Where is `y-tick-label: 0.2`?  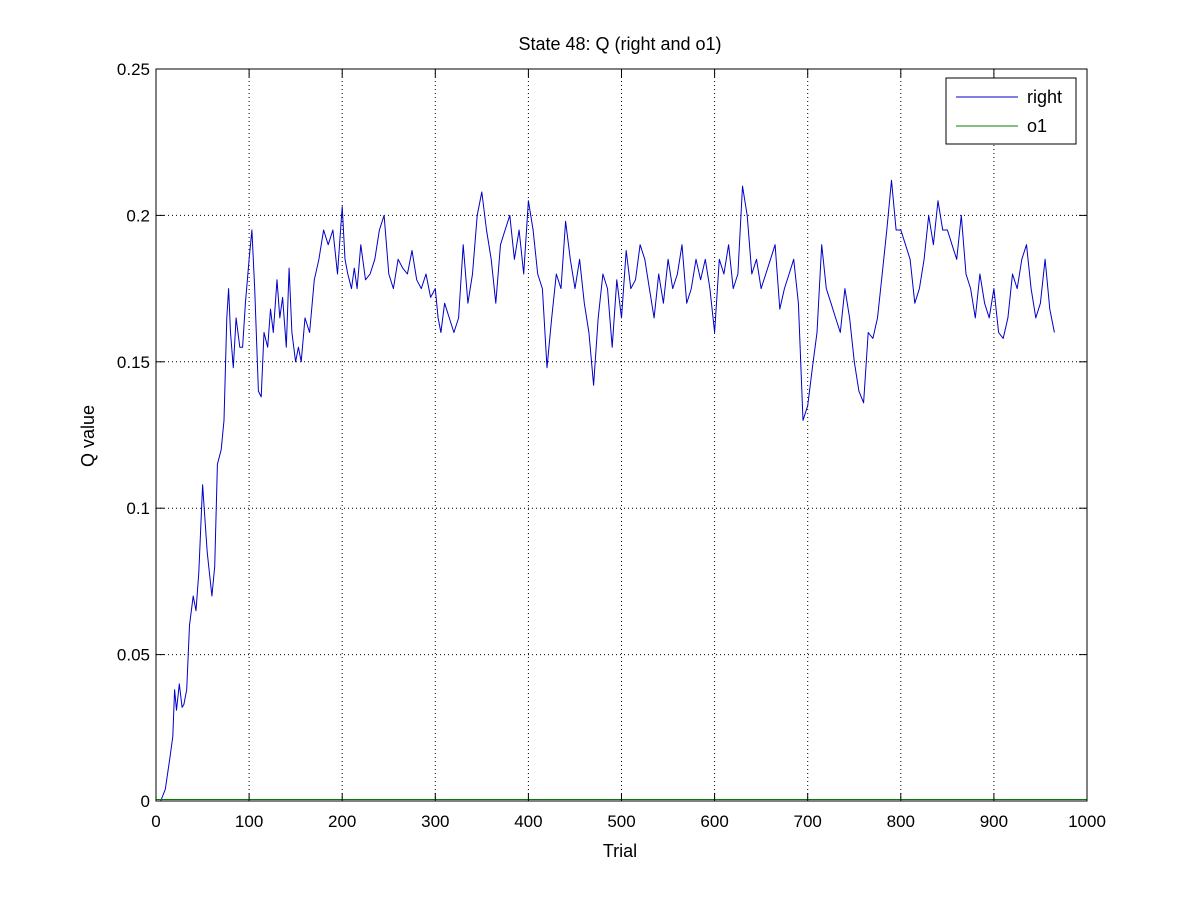 y-tick-label: 0.2 is located at coordinates (138, 215).